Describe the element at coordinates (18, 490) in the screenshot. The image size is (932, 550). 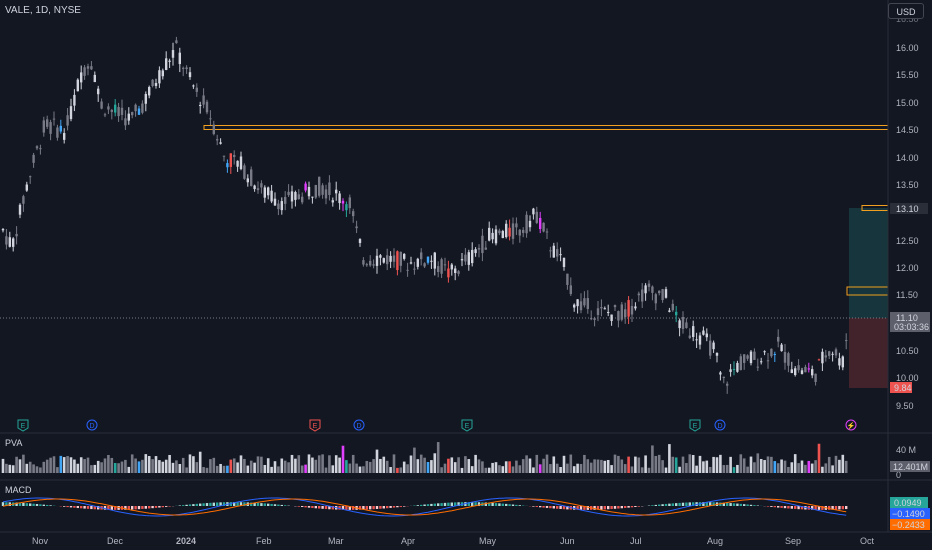
I see `macd-title: MACD` at that location.